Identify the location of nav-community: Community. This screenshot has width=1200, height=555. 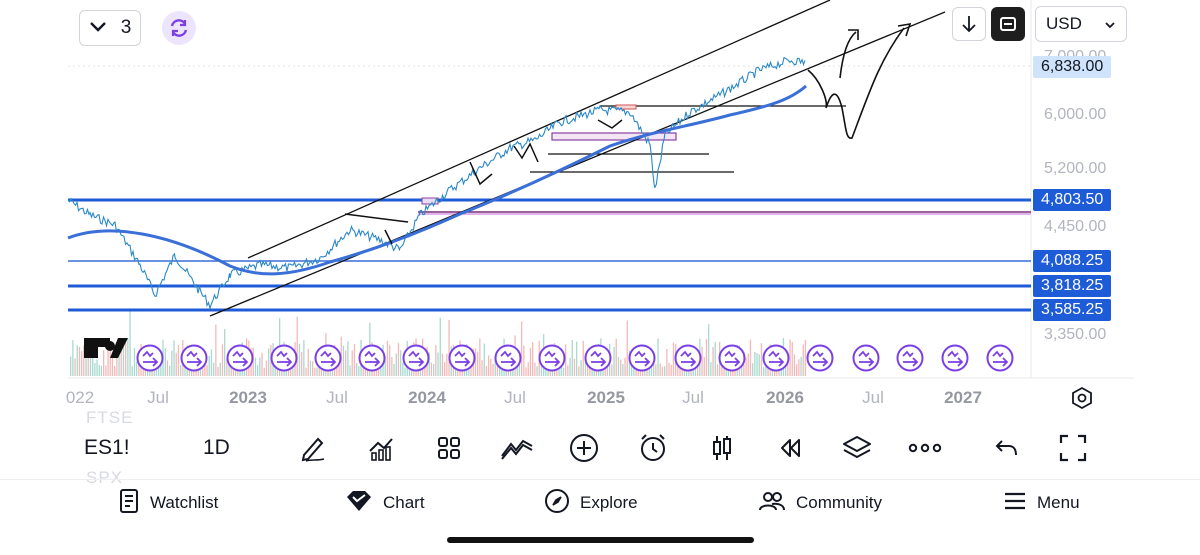
(820, 503).